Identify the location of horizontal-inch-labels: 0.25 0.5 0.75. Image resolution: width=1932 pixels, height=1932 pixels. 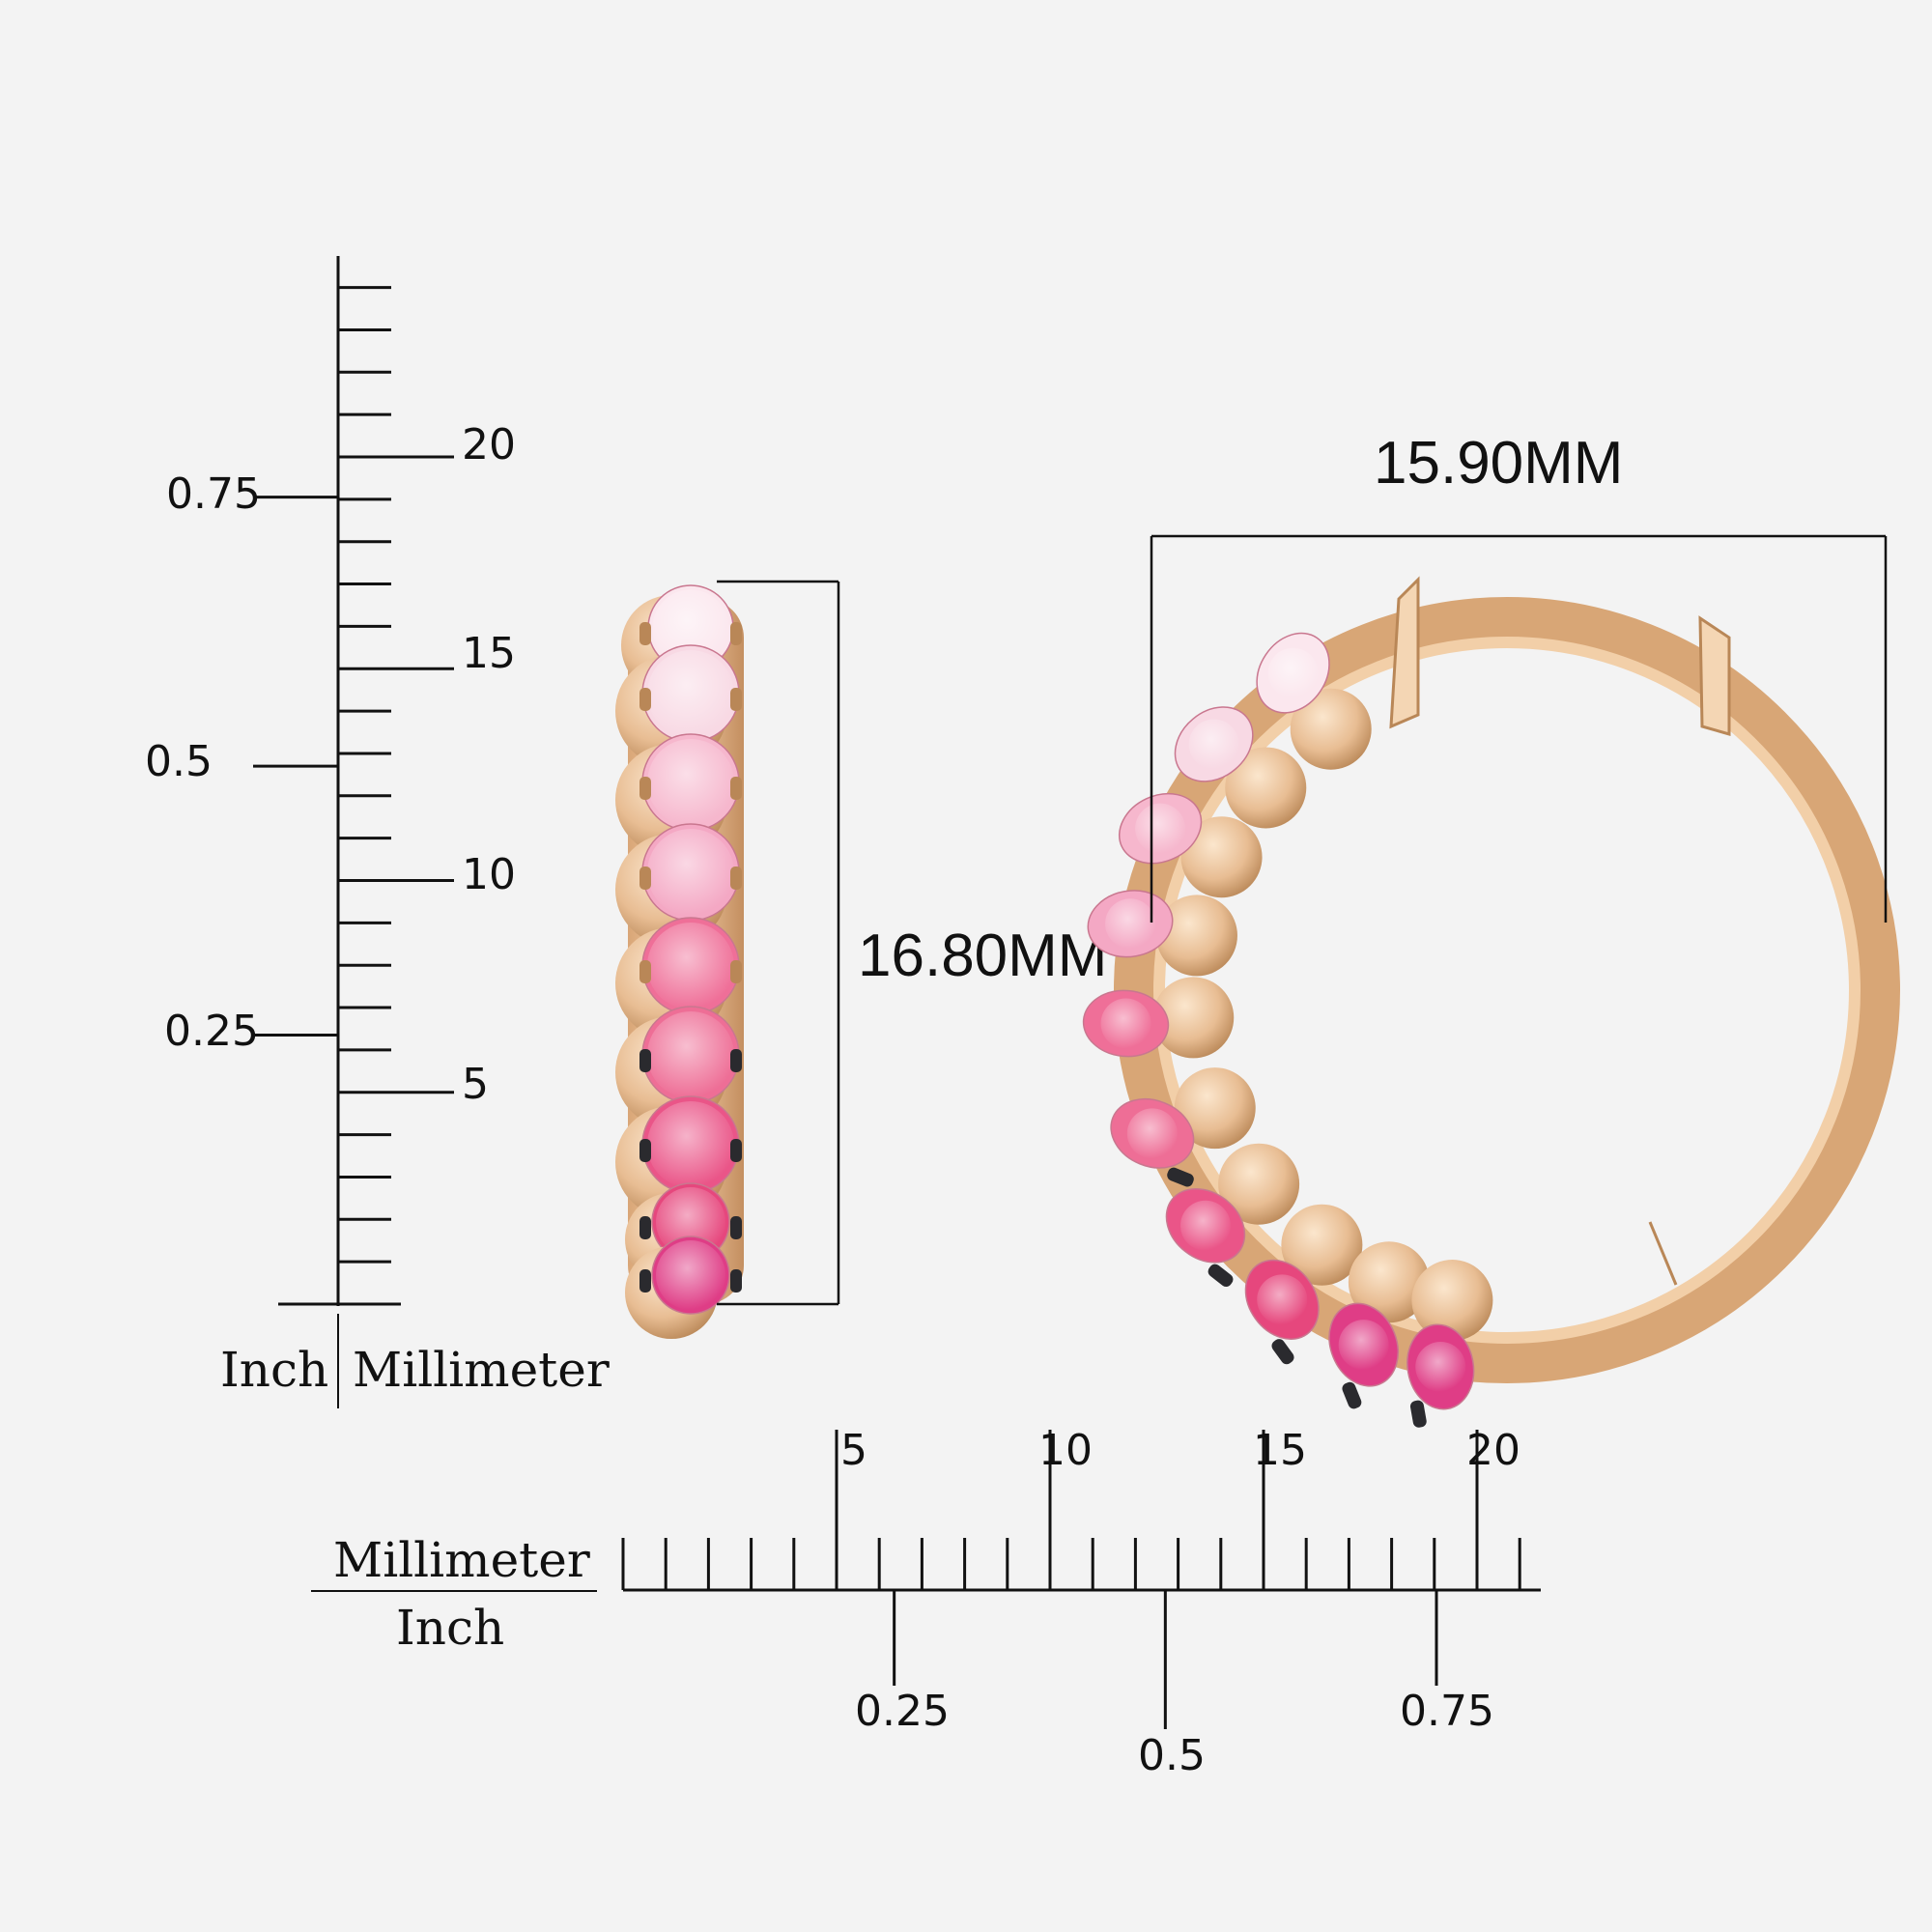
(1174, 1733).